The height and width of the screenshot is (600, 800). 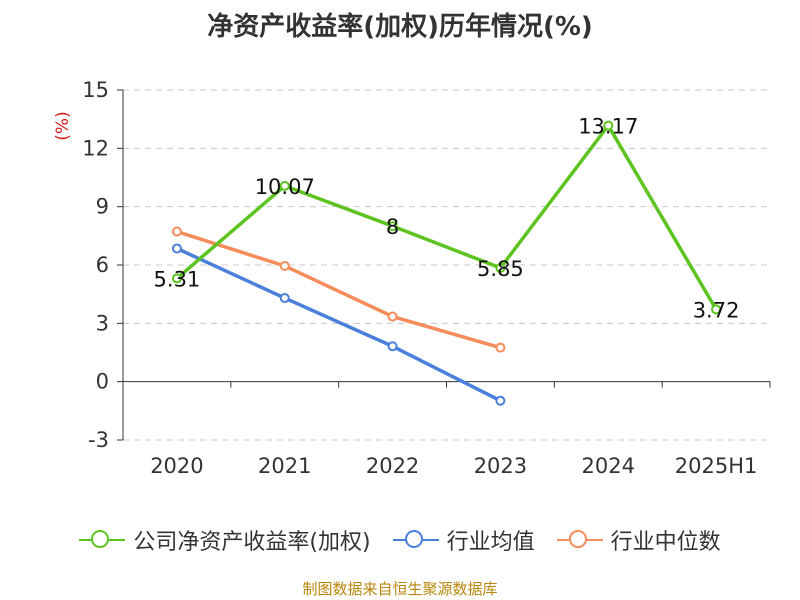 What do you see at coordinates (63, 125) in the screenshot?
I see `y-axis-label: (%)` at bounding box center [63, 125].